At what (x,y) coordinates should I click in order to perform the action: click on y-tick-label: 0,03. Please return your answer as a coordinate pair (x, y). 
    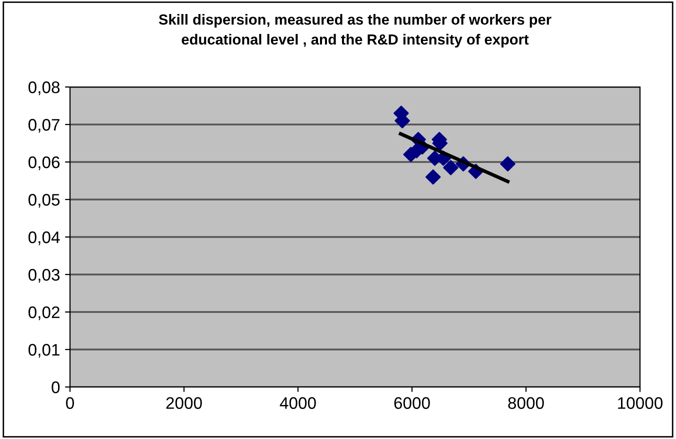
    Looking at the image, I should click on (44, 275).